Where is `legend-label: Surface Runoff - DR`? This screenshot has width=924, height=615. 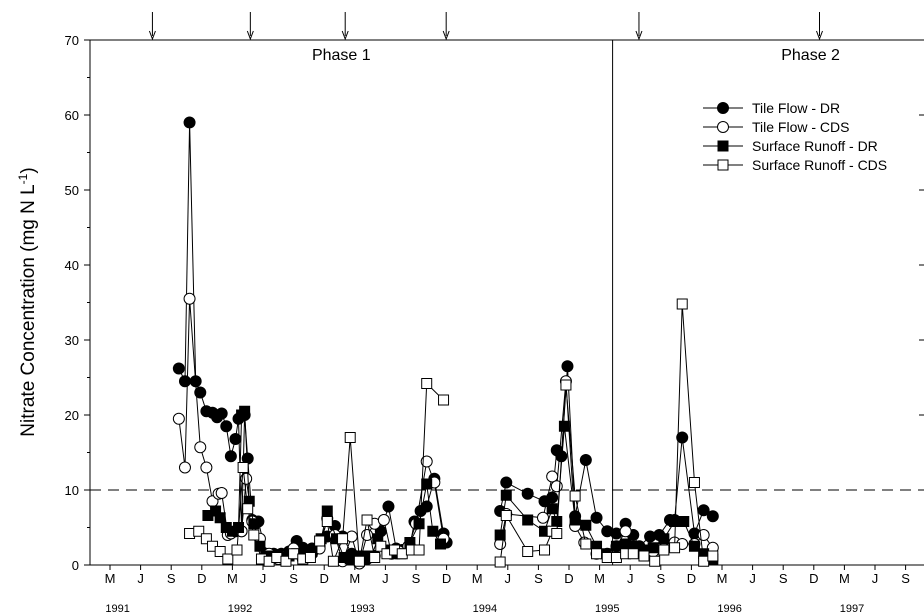
legend-label: Surface Runoff - DR is located at coordinates (815, 146).